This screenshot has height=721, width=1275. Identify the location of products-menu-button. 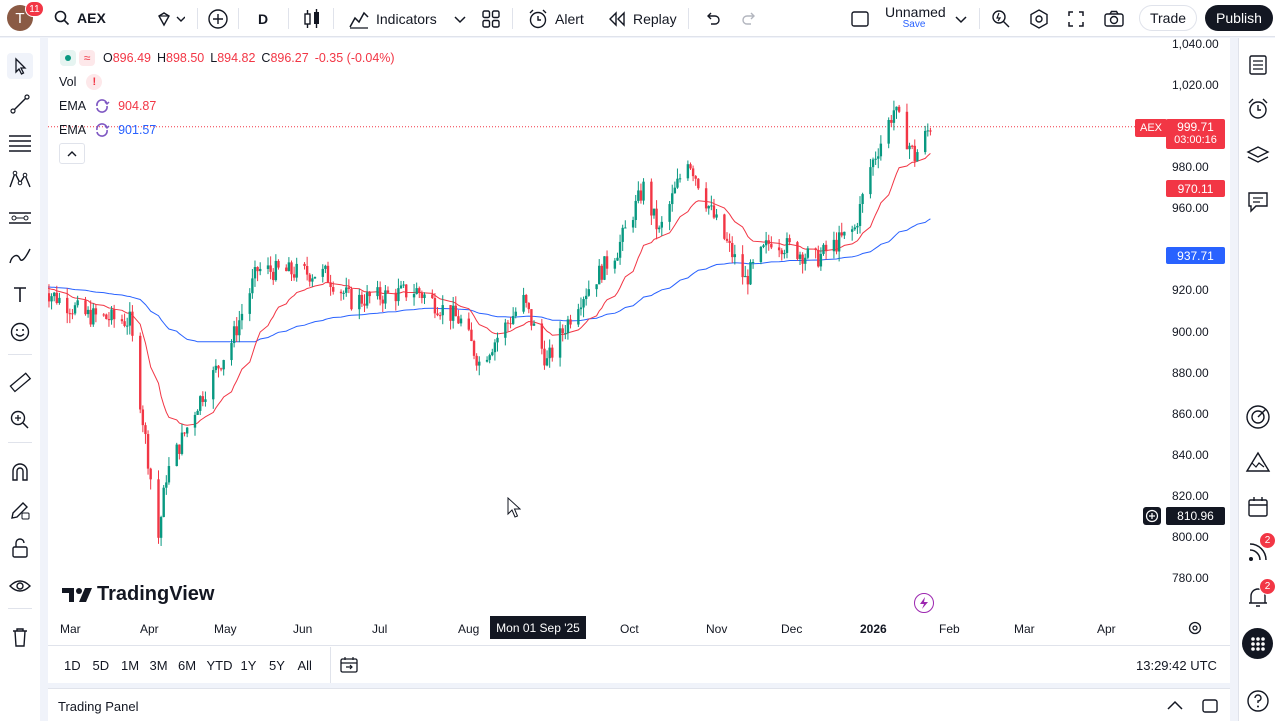
(1257, 643).